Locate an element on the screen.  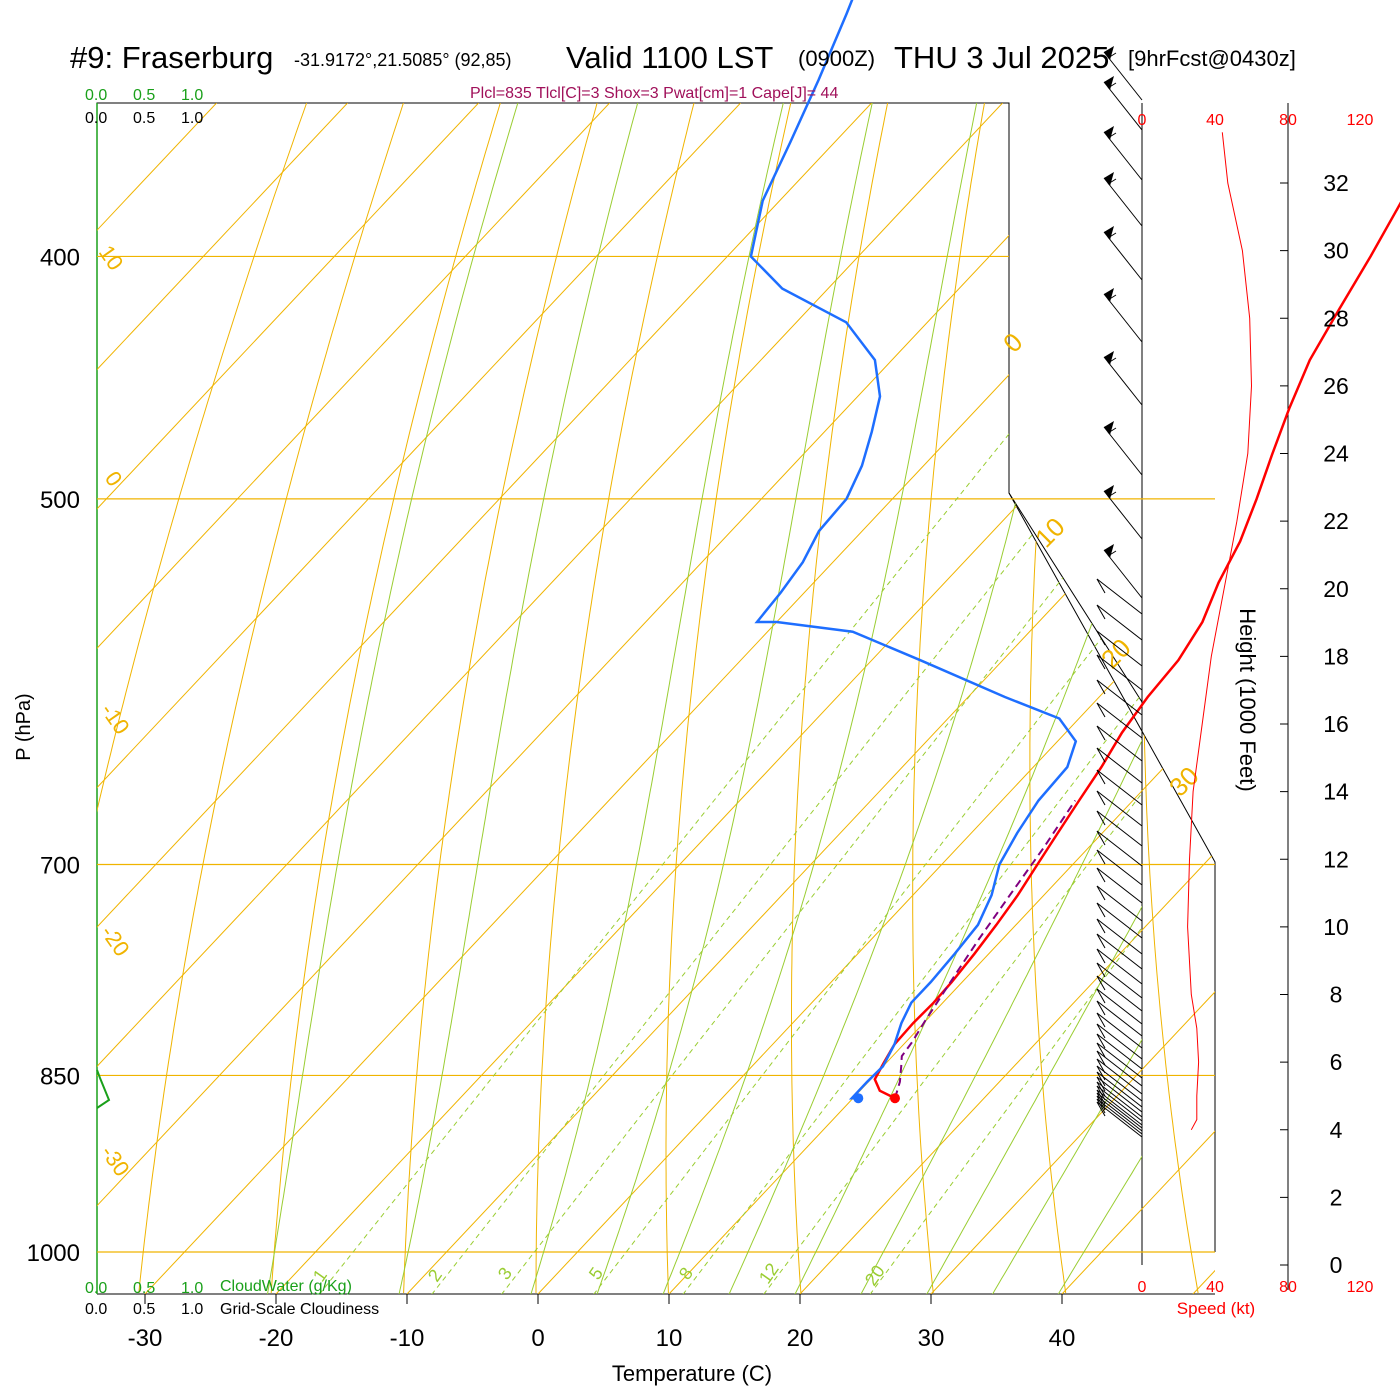
cloudwater-trace is located at coordinates (103, 1089).